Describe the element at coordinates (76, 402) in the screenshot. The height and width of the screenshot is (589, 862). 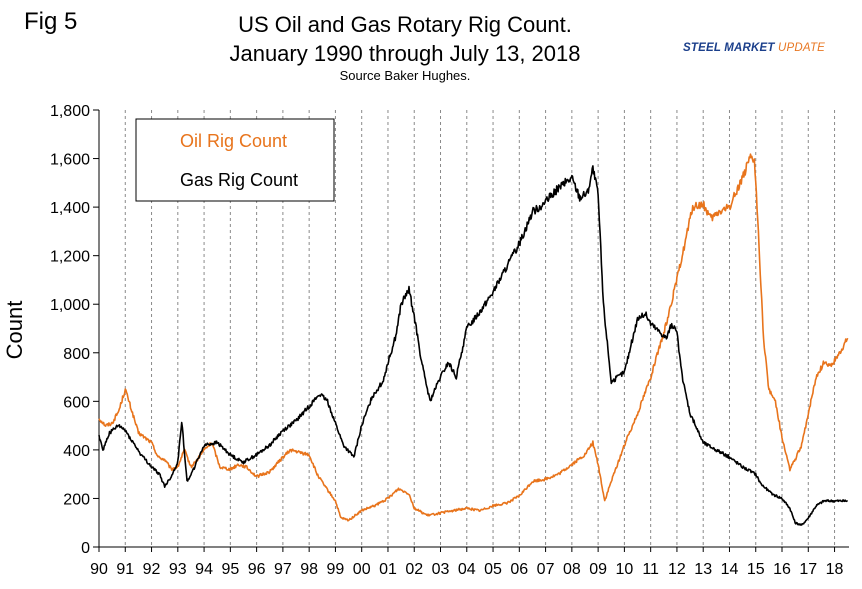
I see `y-tick-label-600: 600` at that location.